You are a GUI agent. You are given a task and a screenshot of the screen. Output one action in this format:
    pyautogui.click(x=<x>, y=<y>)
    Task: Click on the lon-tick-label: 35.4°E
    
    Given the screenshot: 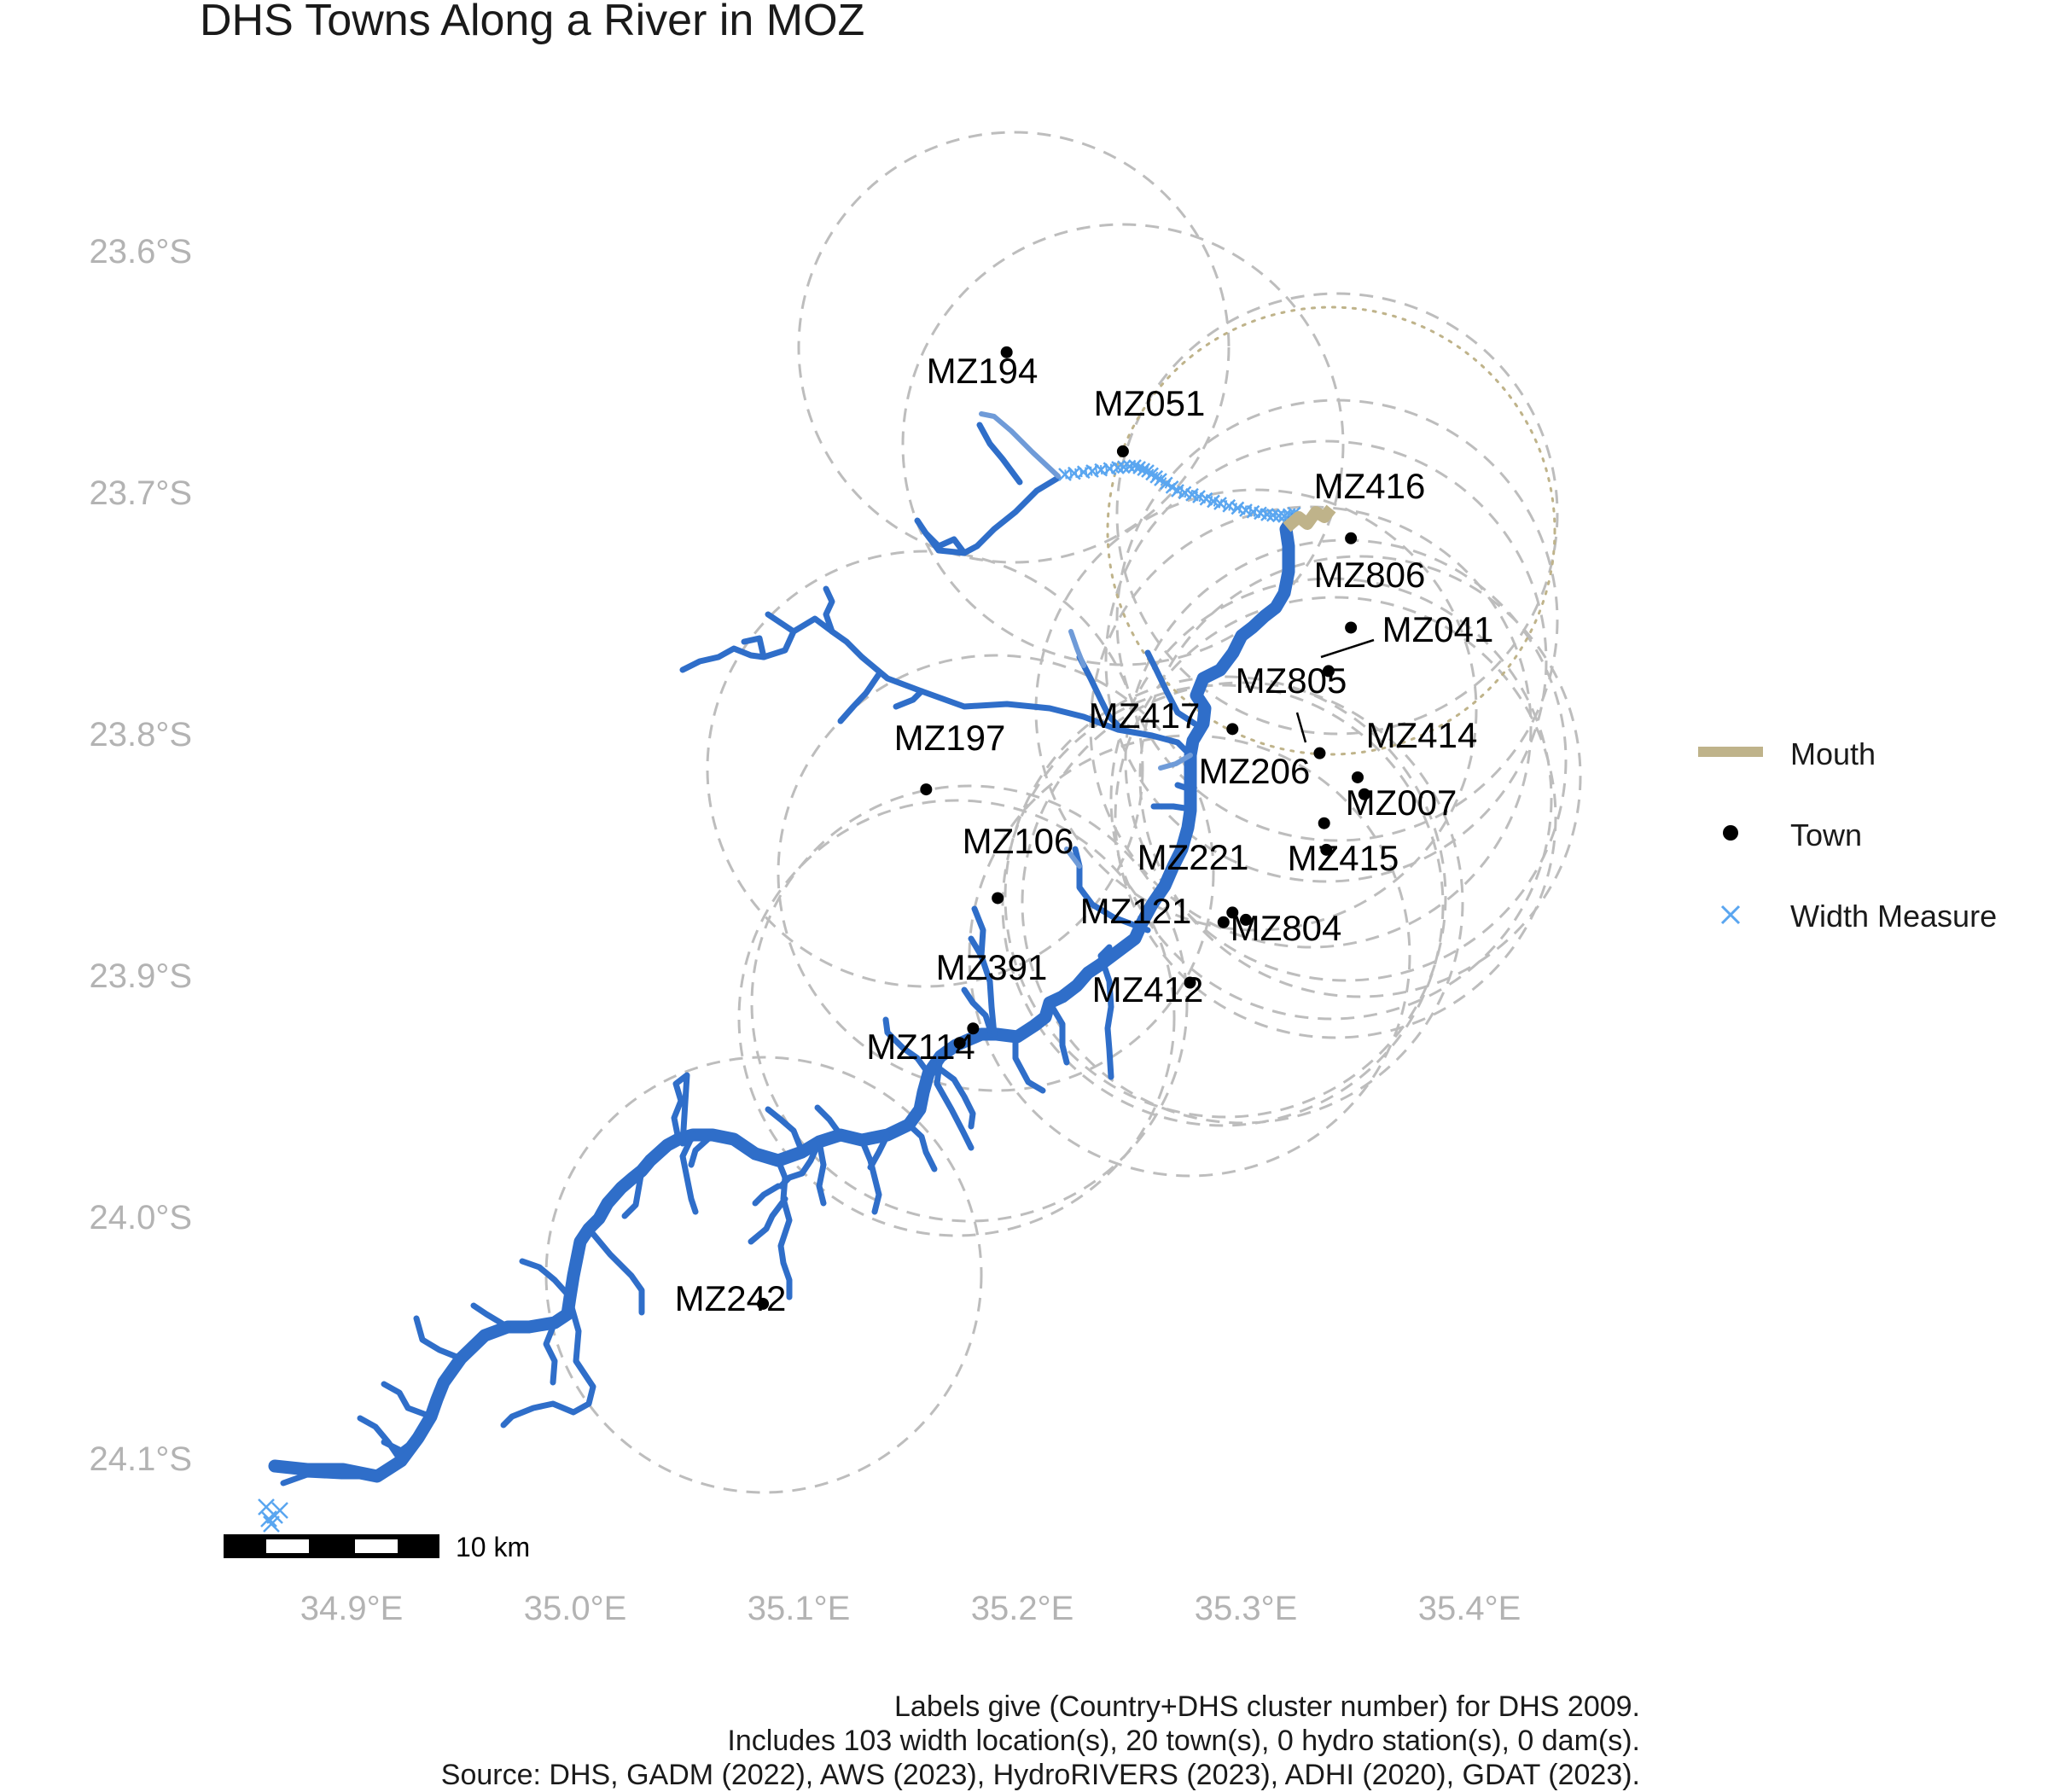 What is the action you would take?
    pyautogui.click(x=1469, y=1608)
    